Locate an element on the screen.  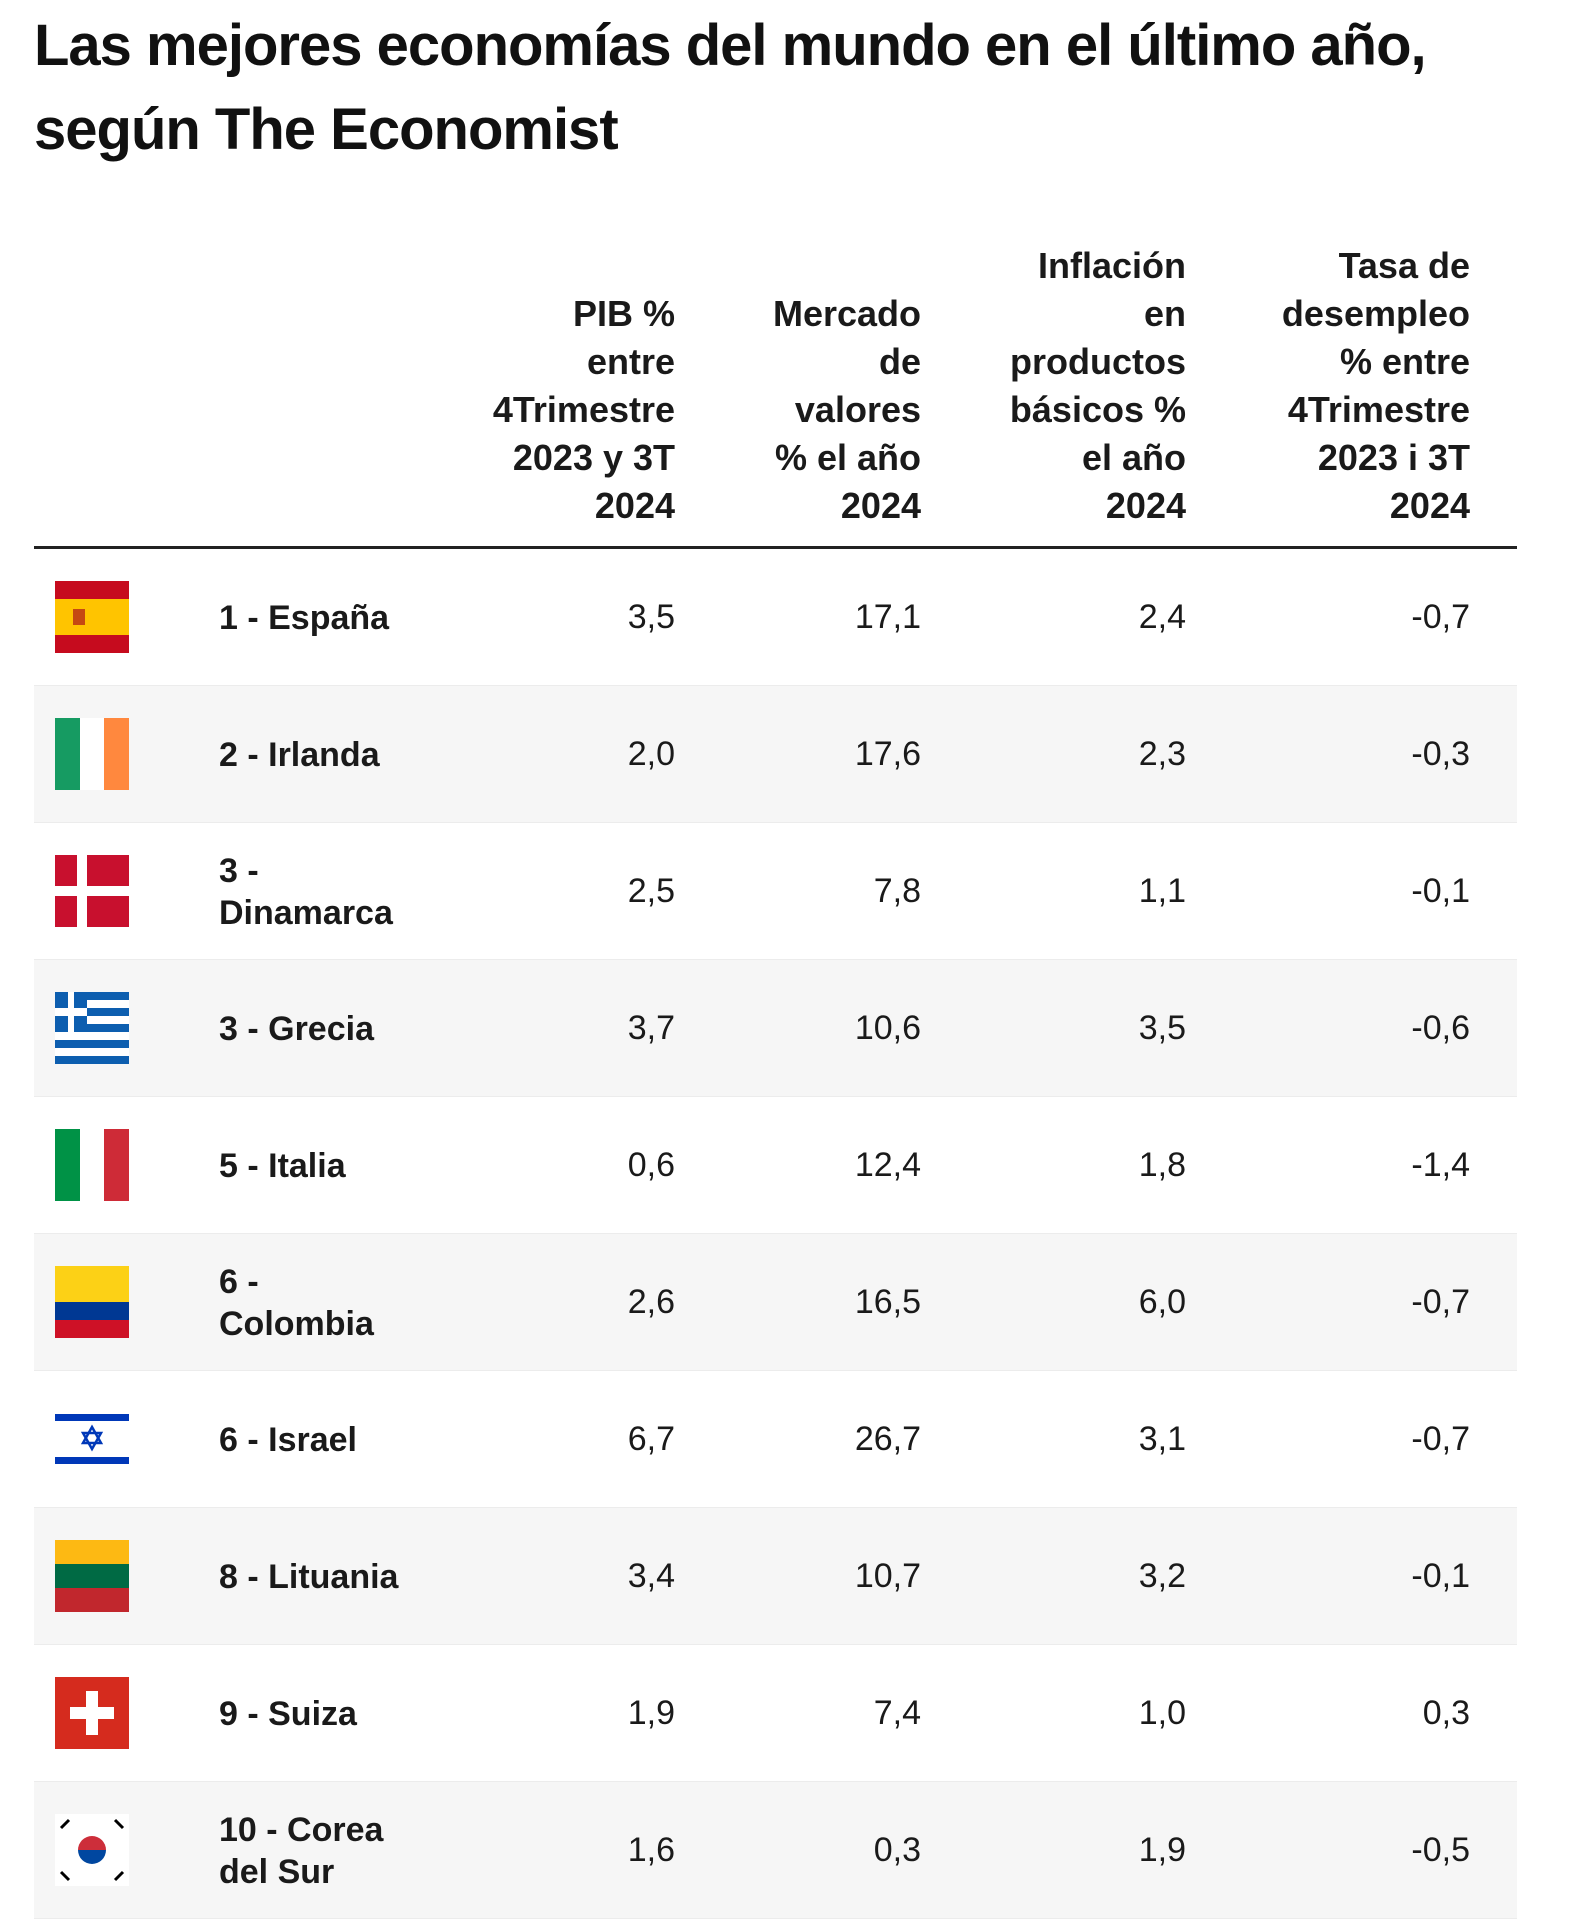
table-row: 2 - Irlanda 2,0 17,6 2,3 -0,3 is located at coordinates (775, 754).